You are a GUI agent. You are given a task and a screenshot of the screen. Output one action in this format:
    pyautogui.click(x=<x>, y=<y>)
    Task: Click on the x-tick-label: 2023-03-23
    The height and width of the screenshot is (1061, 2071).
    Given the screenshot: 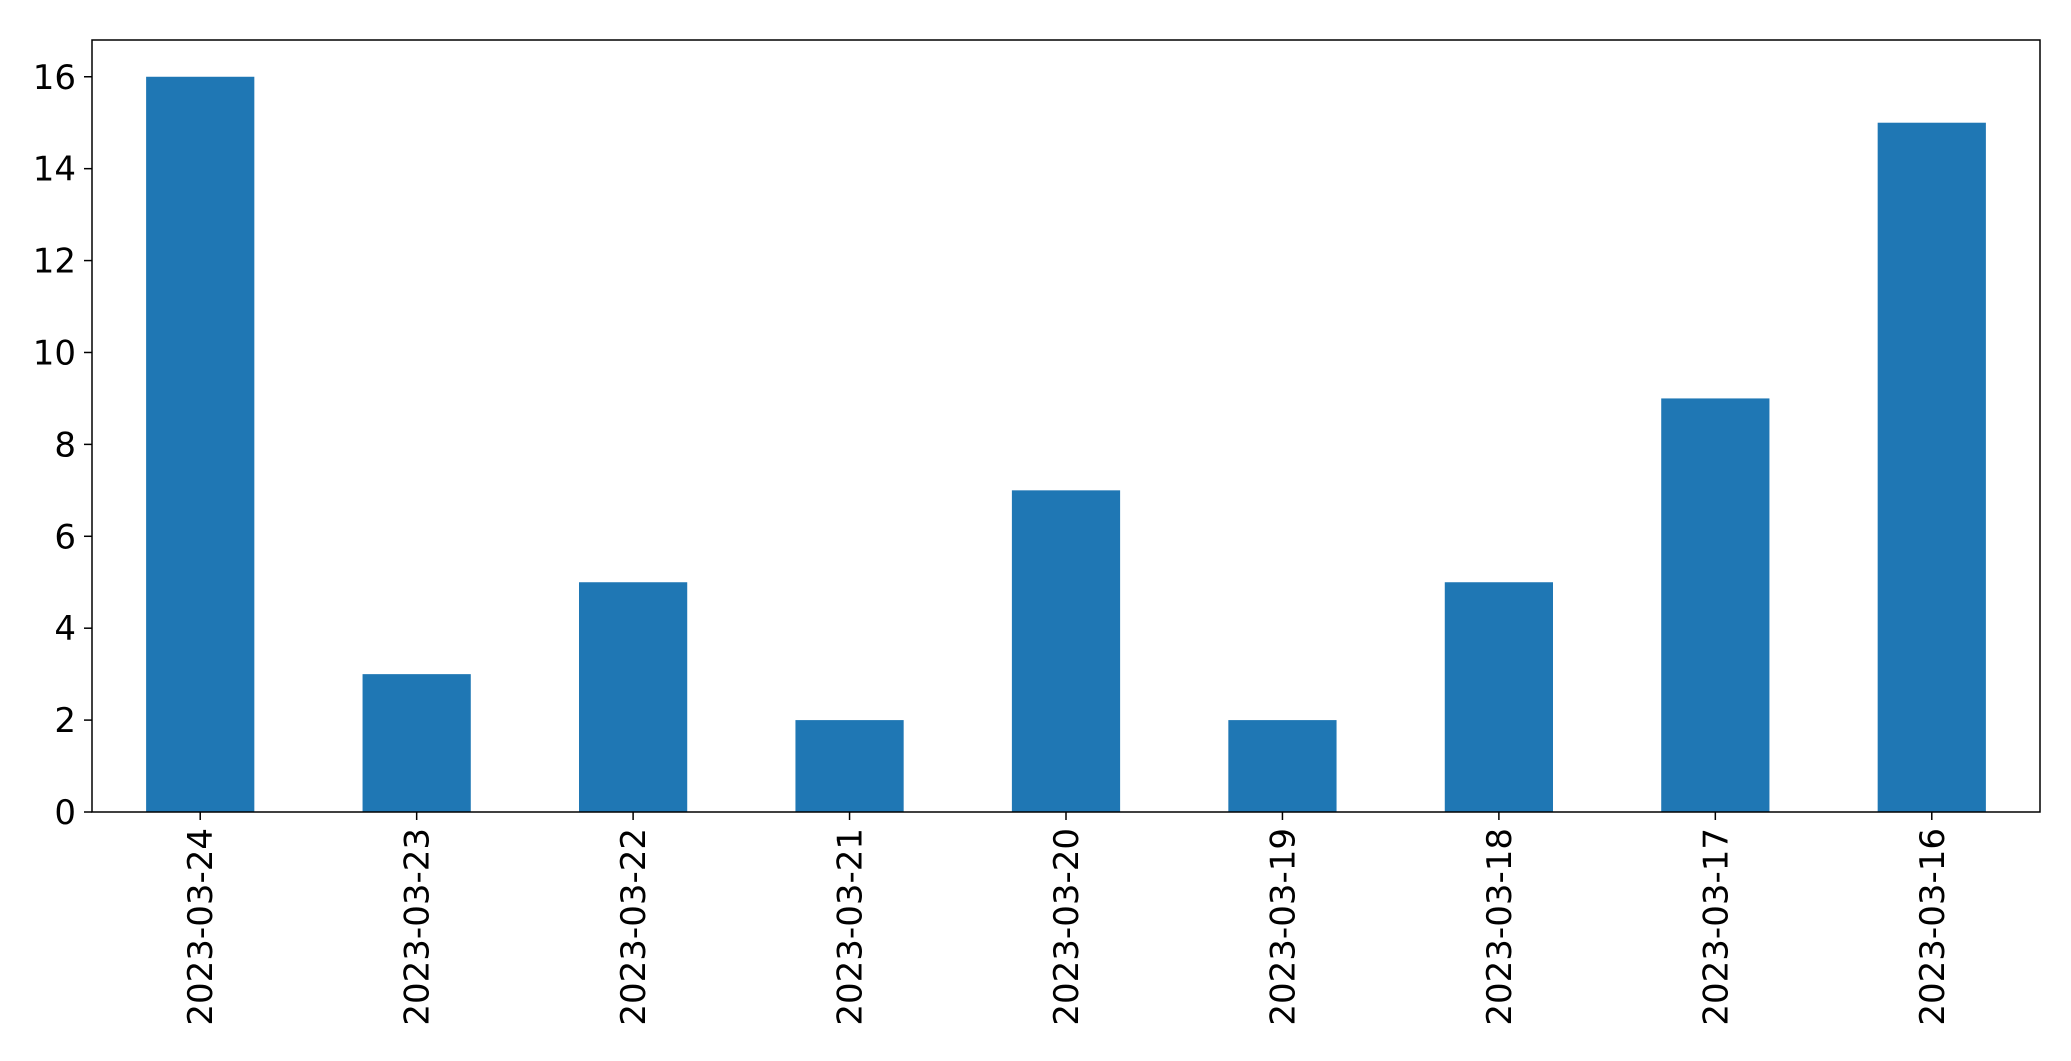 What is the action you would take?
    pyautogui.click(x=418, y=927)
    